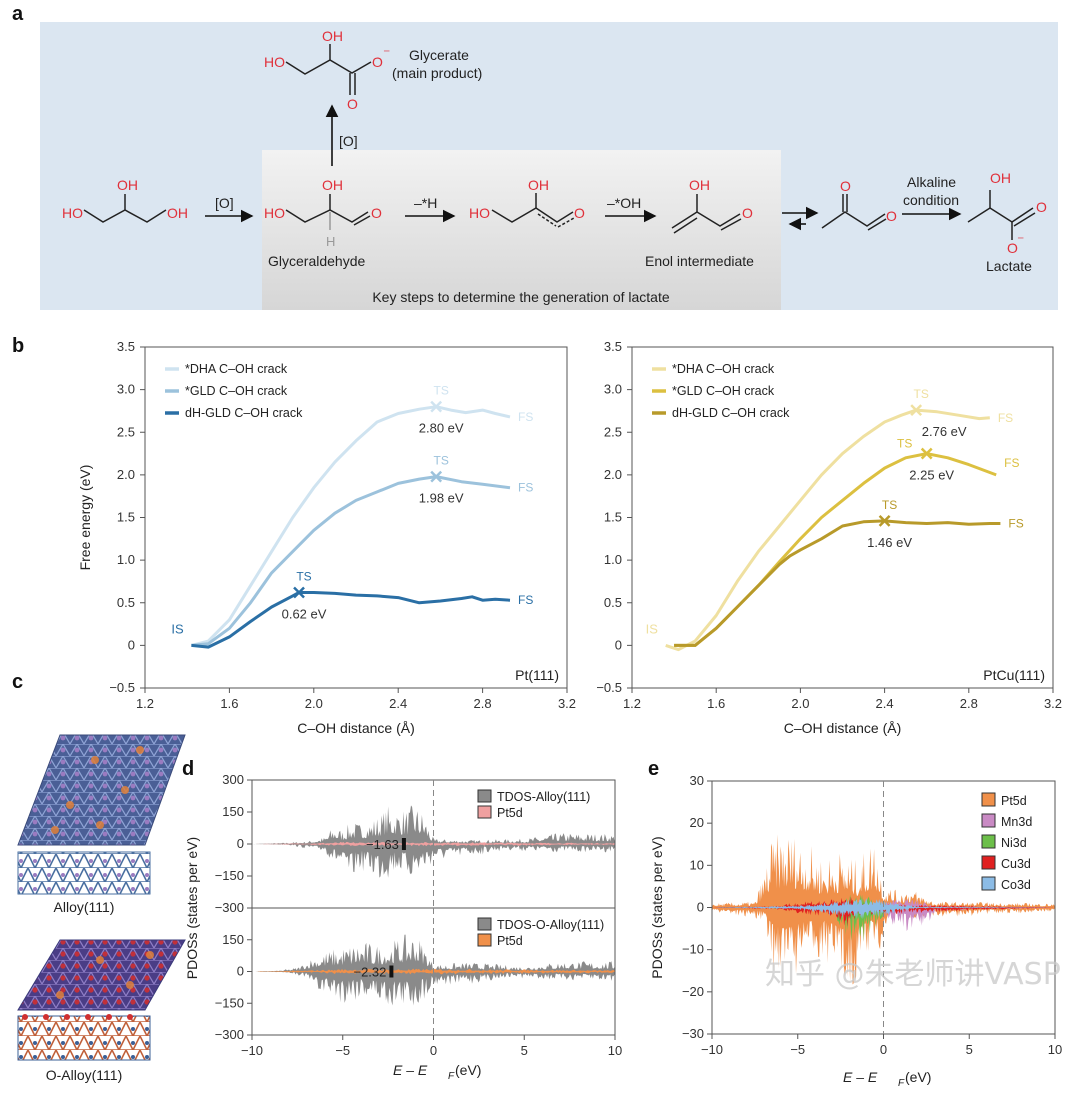 The height and width of the screenshot is (1094, 1080). I want to click on oxidation-label: [O], so click(224, 203).